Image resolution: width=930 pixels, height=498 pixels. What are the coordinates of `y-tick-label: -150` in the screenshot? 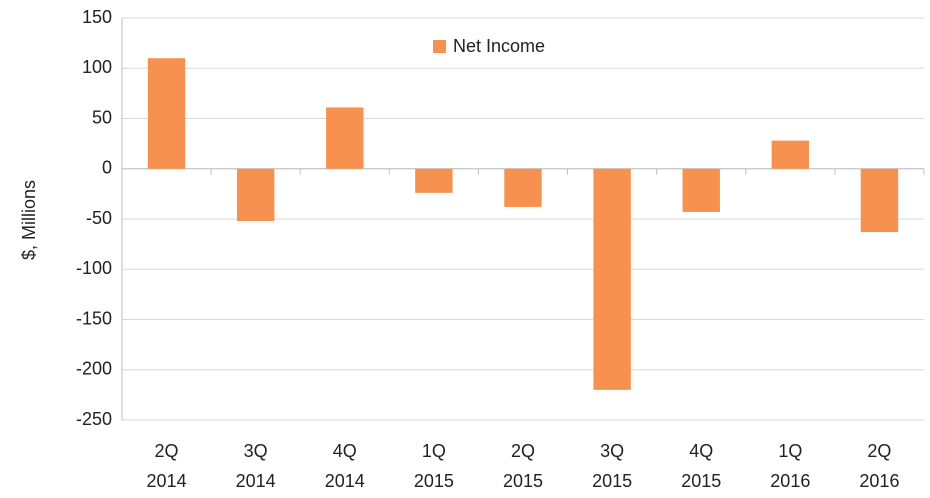 It's located at (94, 318).